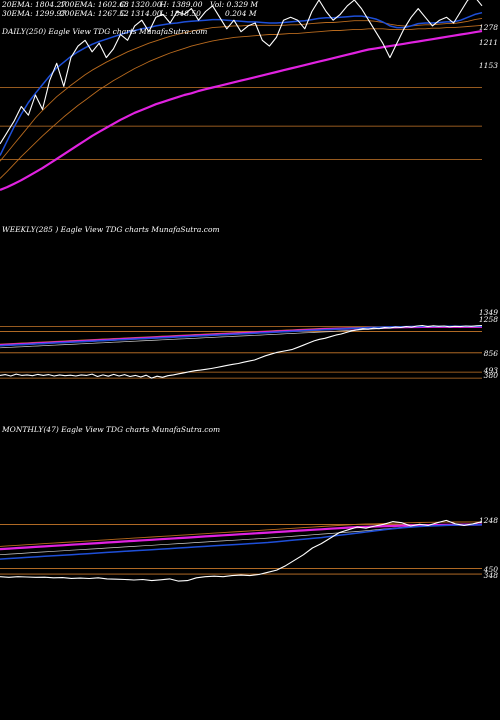 The width and height of the screenshot is (500, 720). I want to click on weekly-level-856: 856, so click(490, 353).